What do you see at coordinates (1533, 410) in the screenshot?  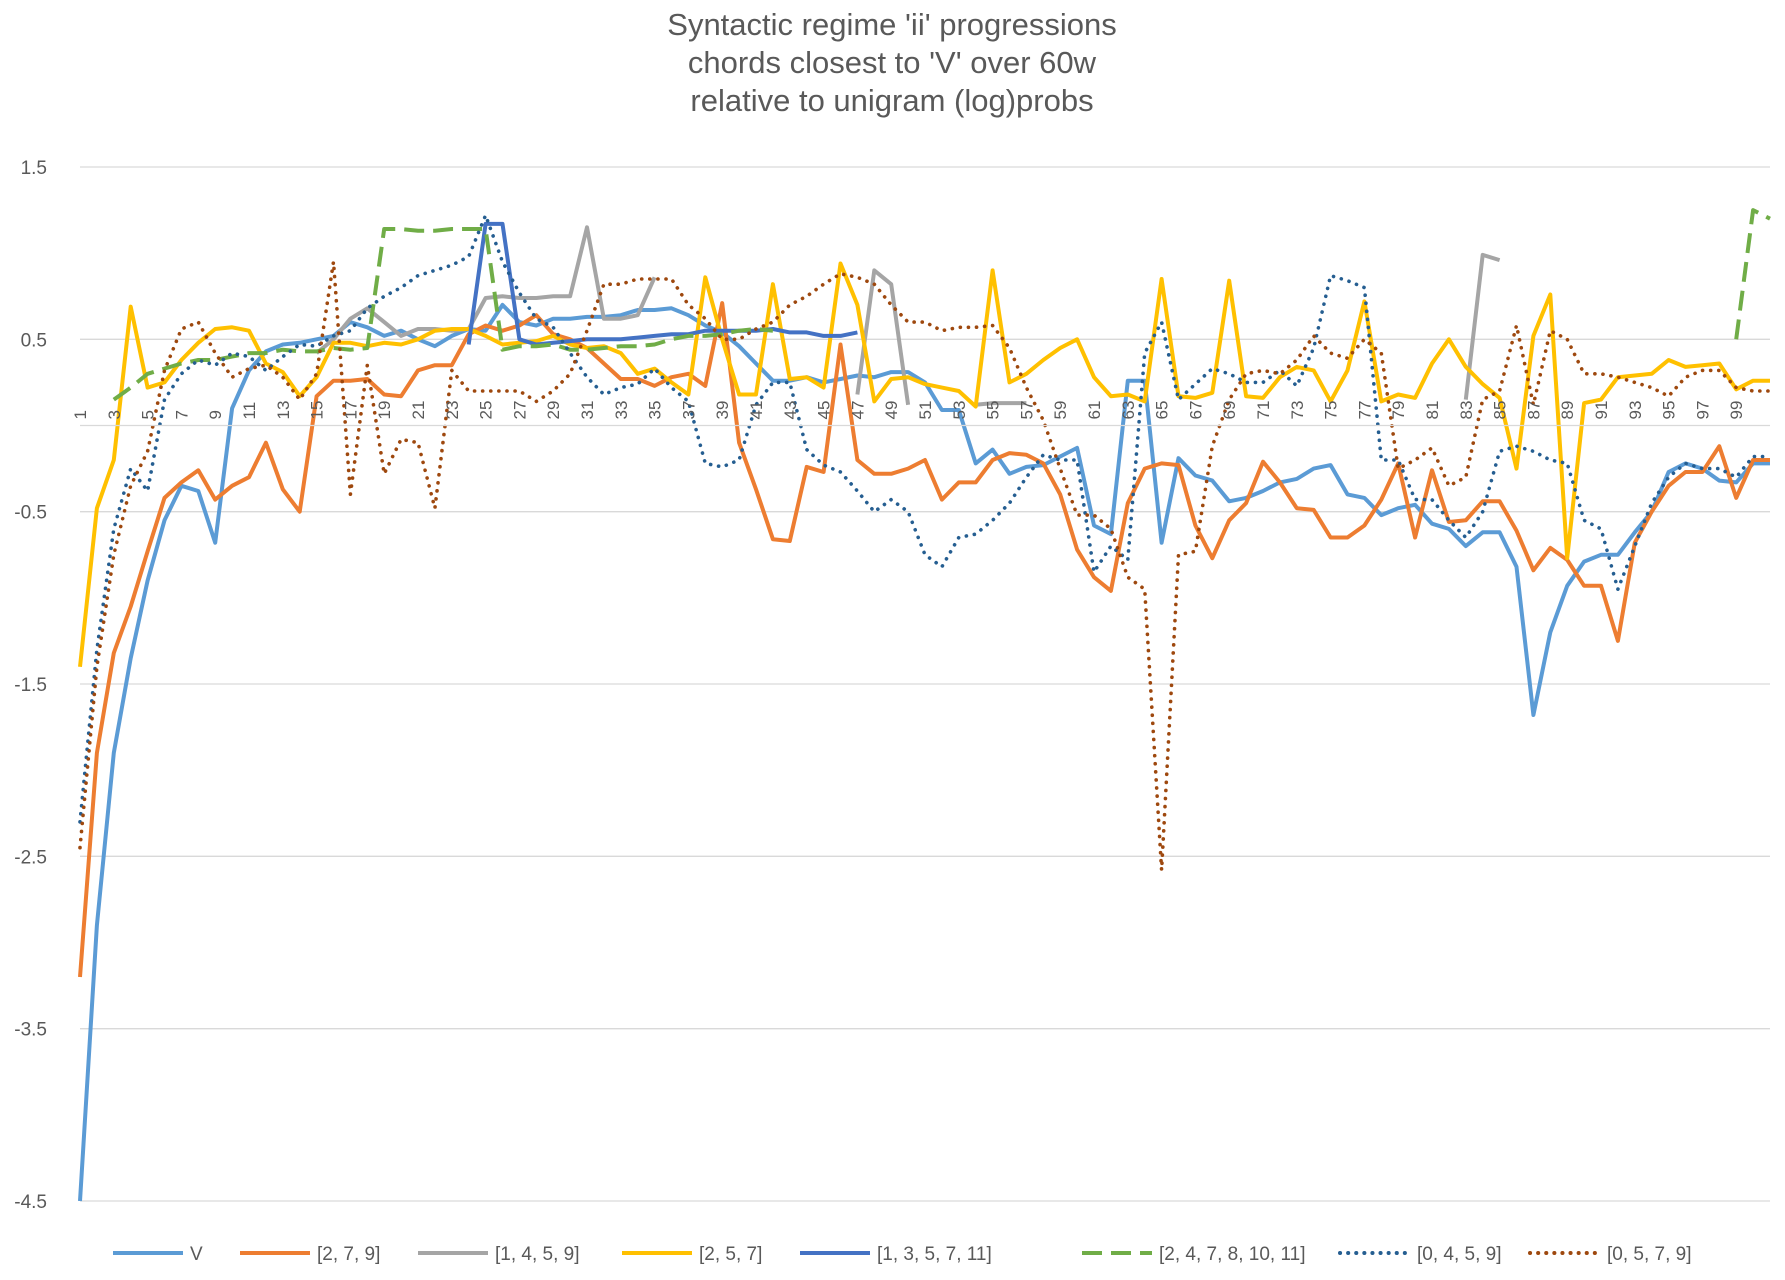 I see `x-tick-label: 87` at bounding box center [1533, 410].